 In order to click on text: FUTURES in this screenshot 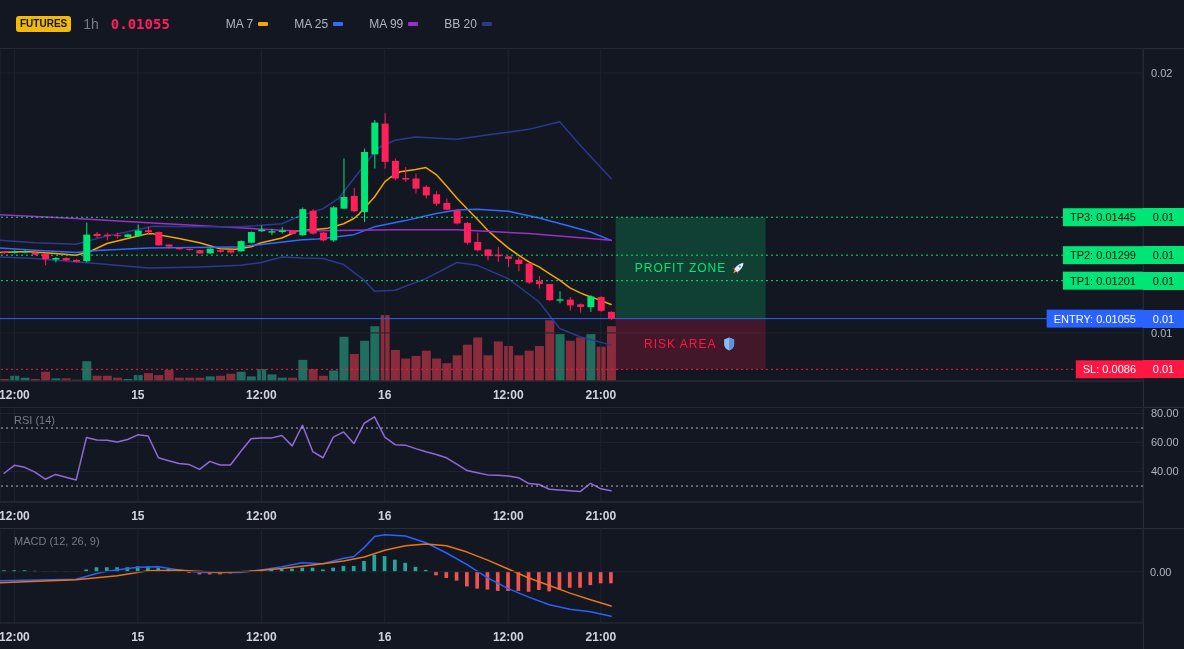, I will do `click(44, 24)`.